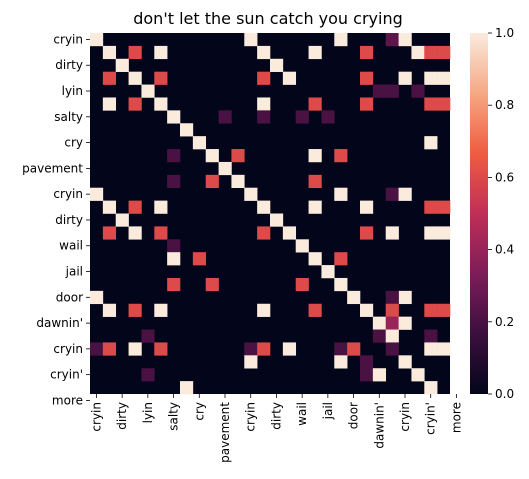 The image size is (529, 479). I want to click on x-tick-label: lyin, so click(148, 412).